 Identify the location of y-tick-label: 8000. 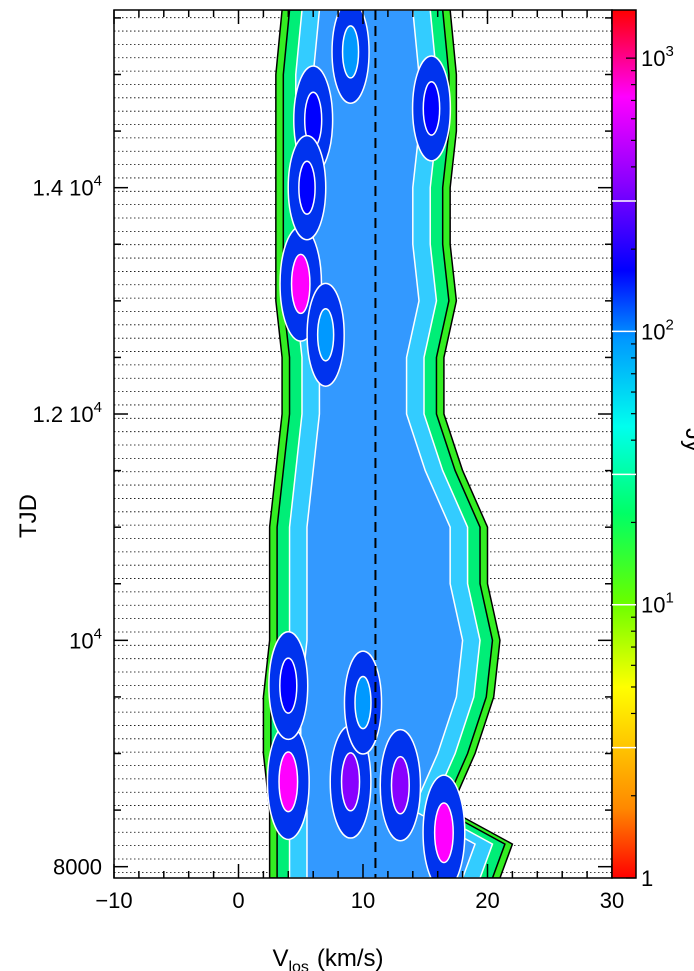
(77, 867).